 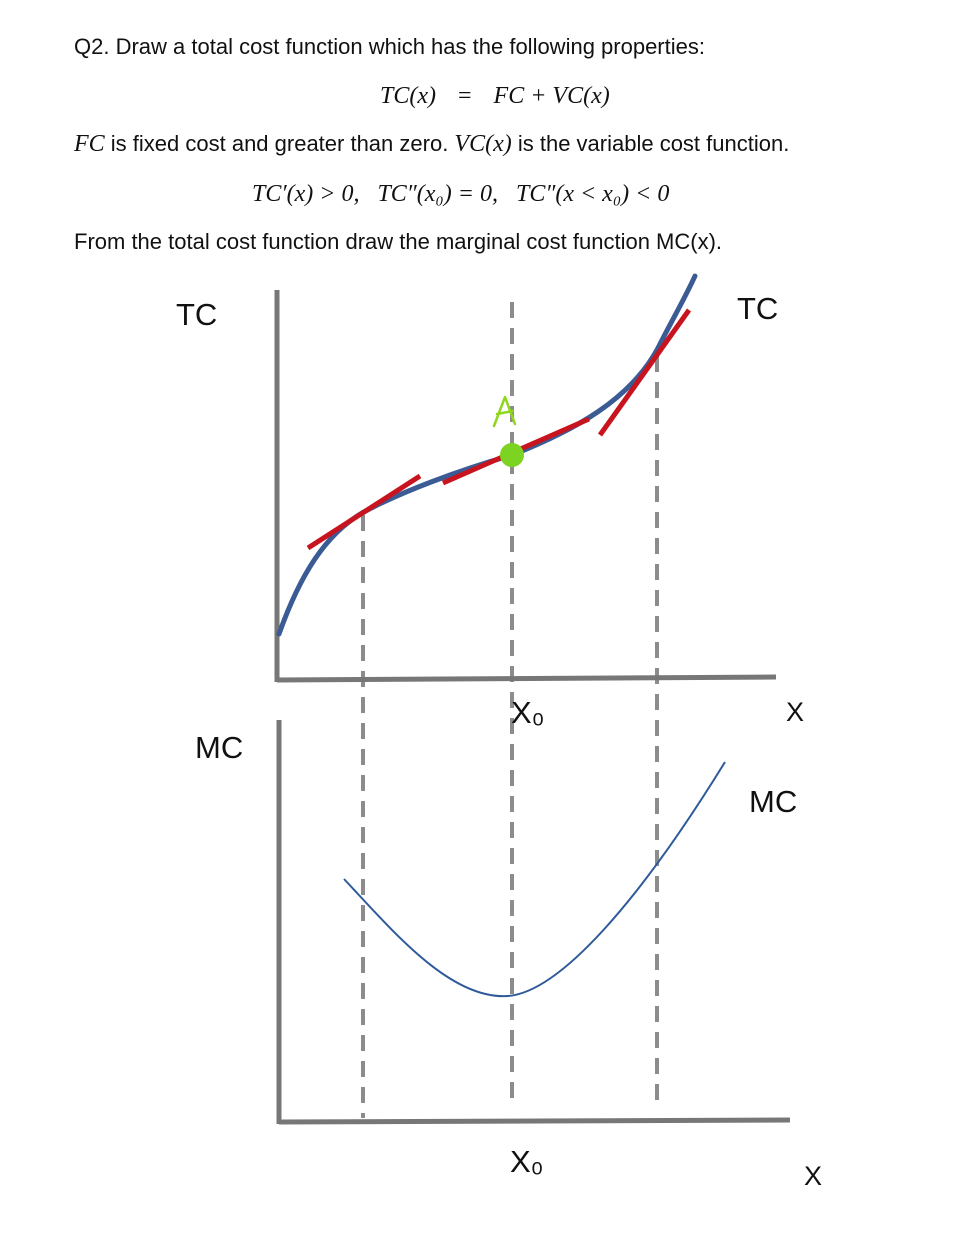 What do you see at coordinates (487, 455) in the screenshot?
I see `tc-curve` at bounding box center [487, 455].